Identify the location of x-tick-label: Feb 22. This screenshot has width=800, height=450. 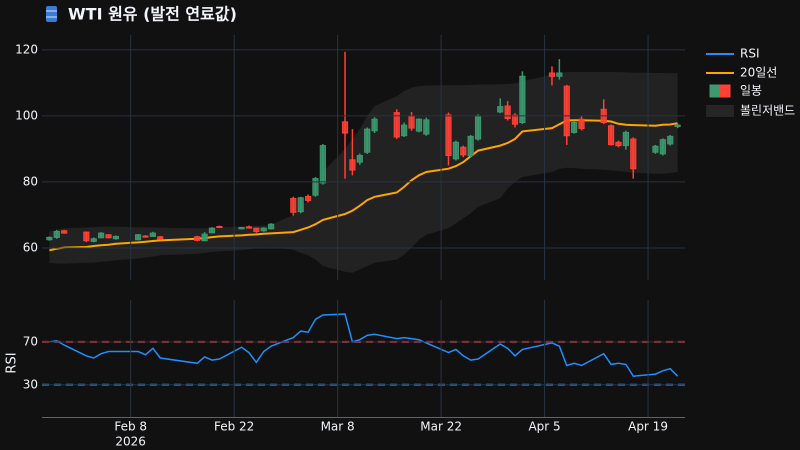
(234, 427).